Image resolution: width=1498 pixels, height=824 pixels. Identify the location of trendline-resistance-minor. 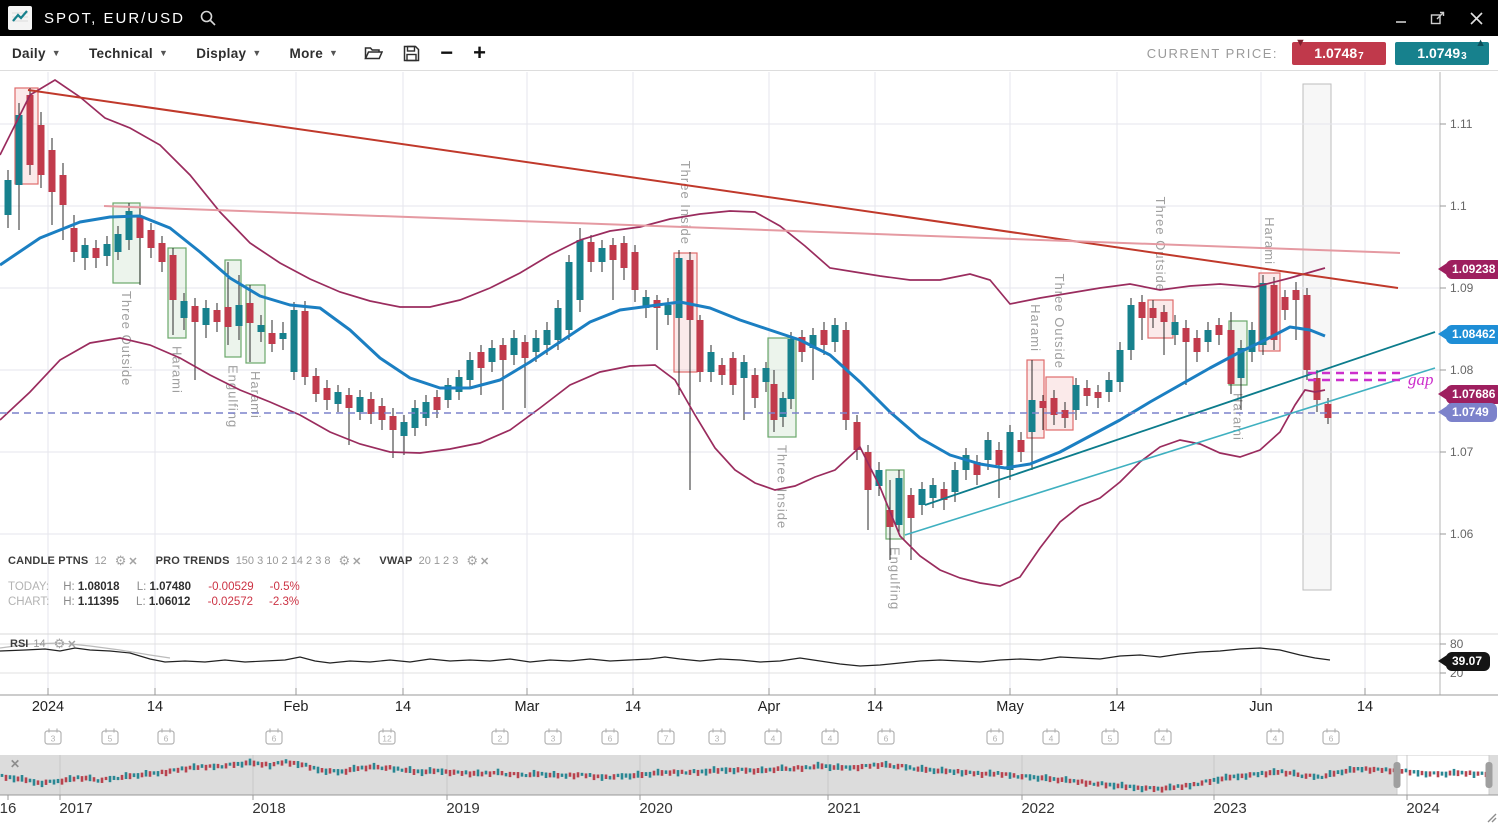
(752, 229).